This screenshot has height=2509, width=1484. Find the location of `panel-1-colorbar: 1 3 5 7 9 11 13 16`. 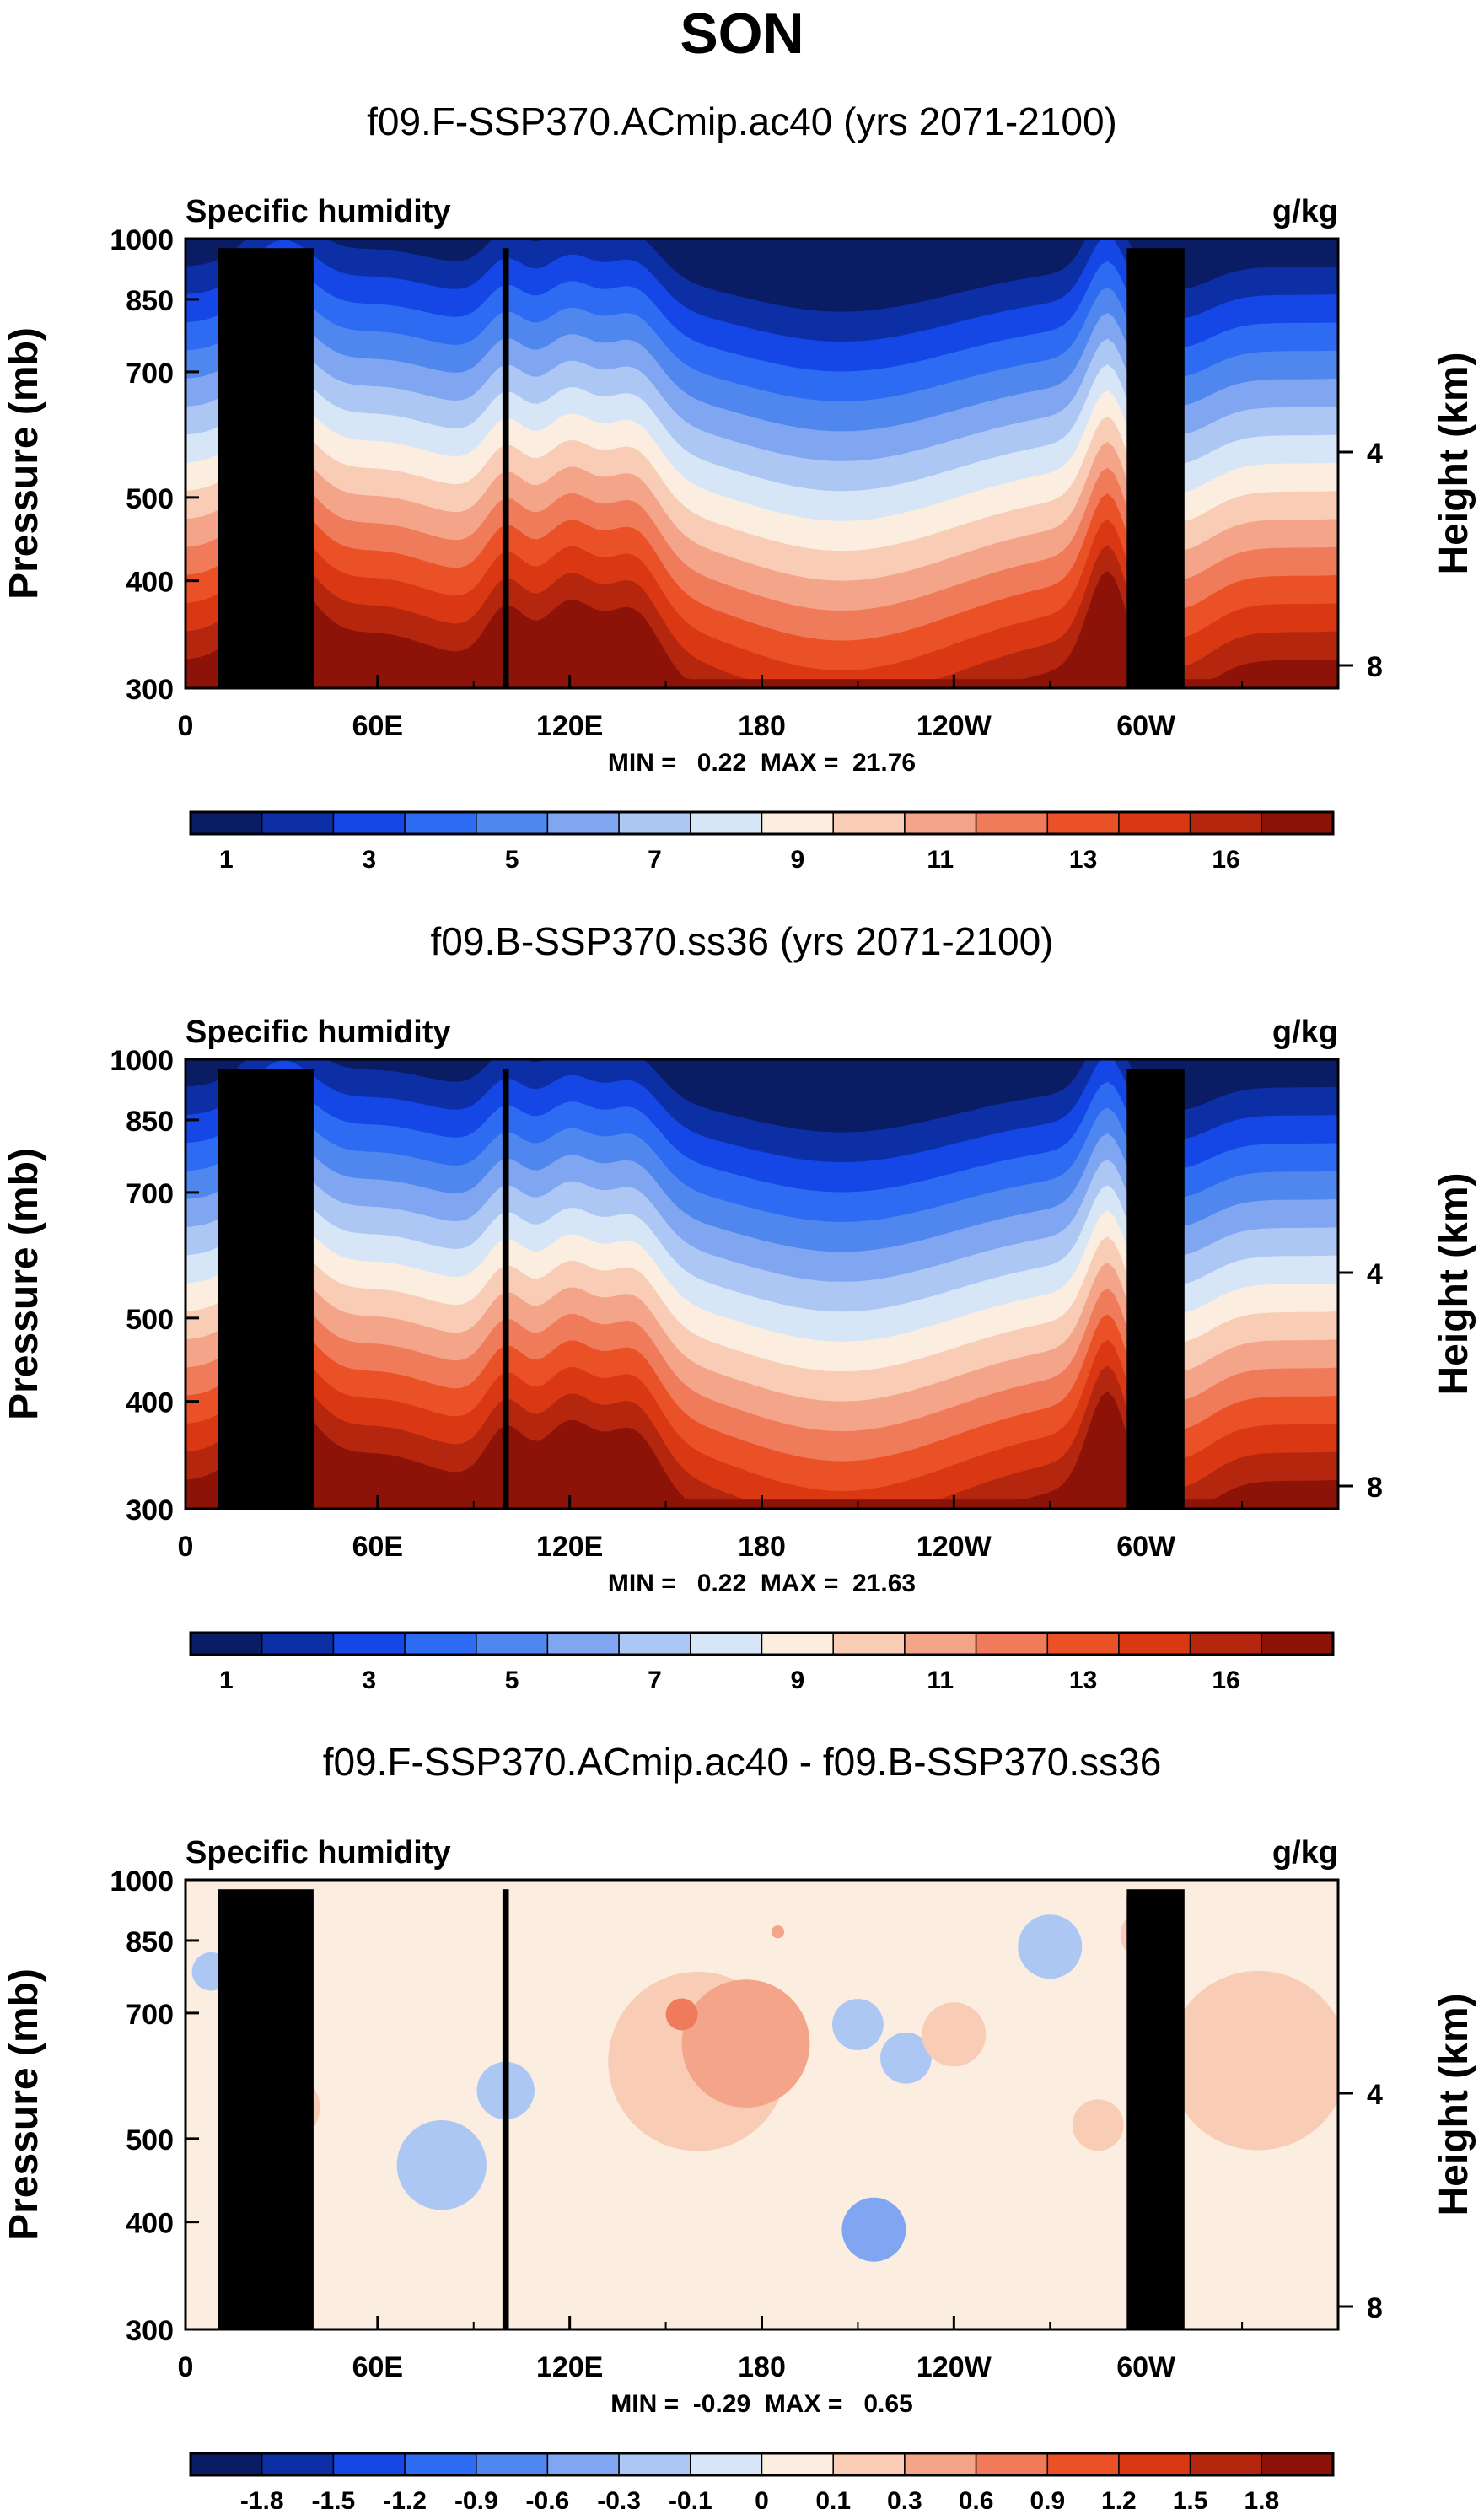

panel-1-colorbar: 1 3 5 7 9 11 13 16 is located at coordinates (762, 842).